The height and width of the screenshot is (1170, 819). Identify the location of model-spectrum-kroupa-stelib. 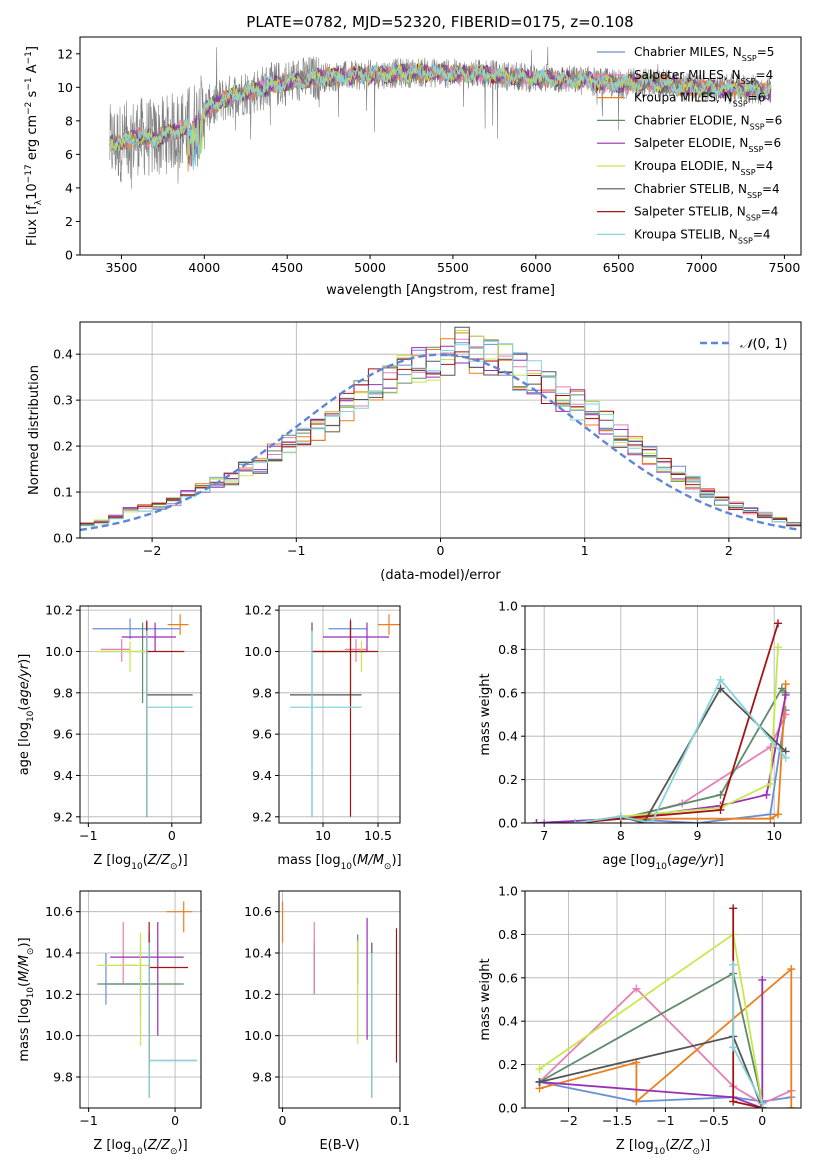
(440, 117).